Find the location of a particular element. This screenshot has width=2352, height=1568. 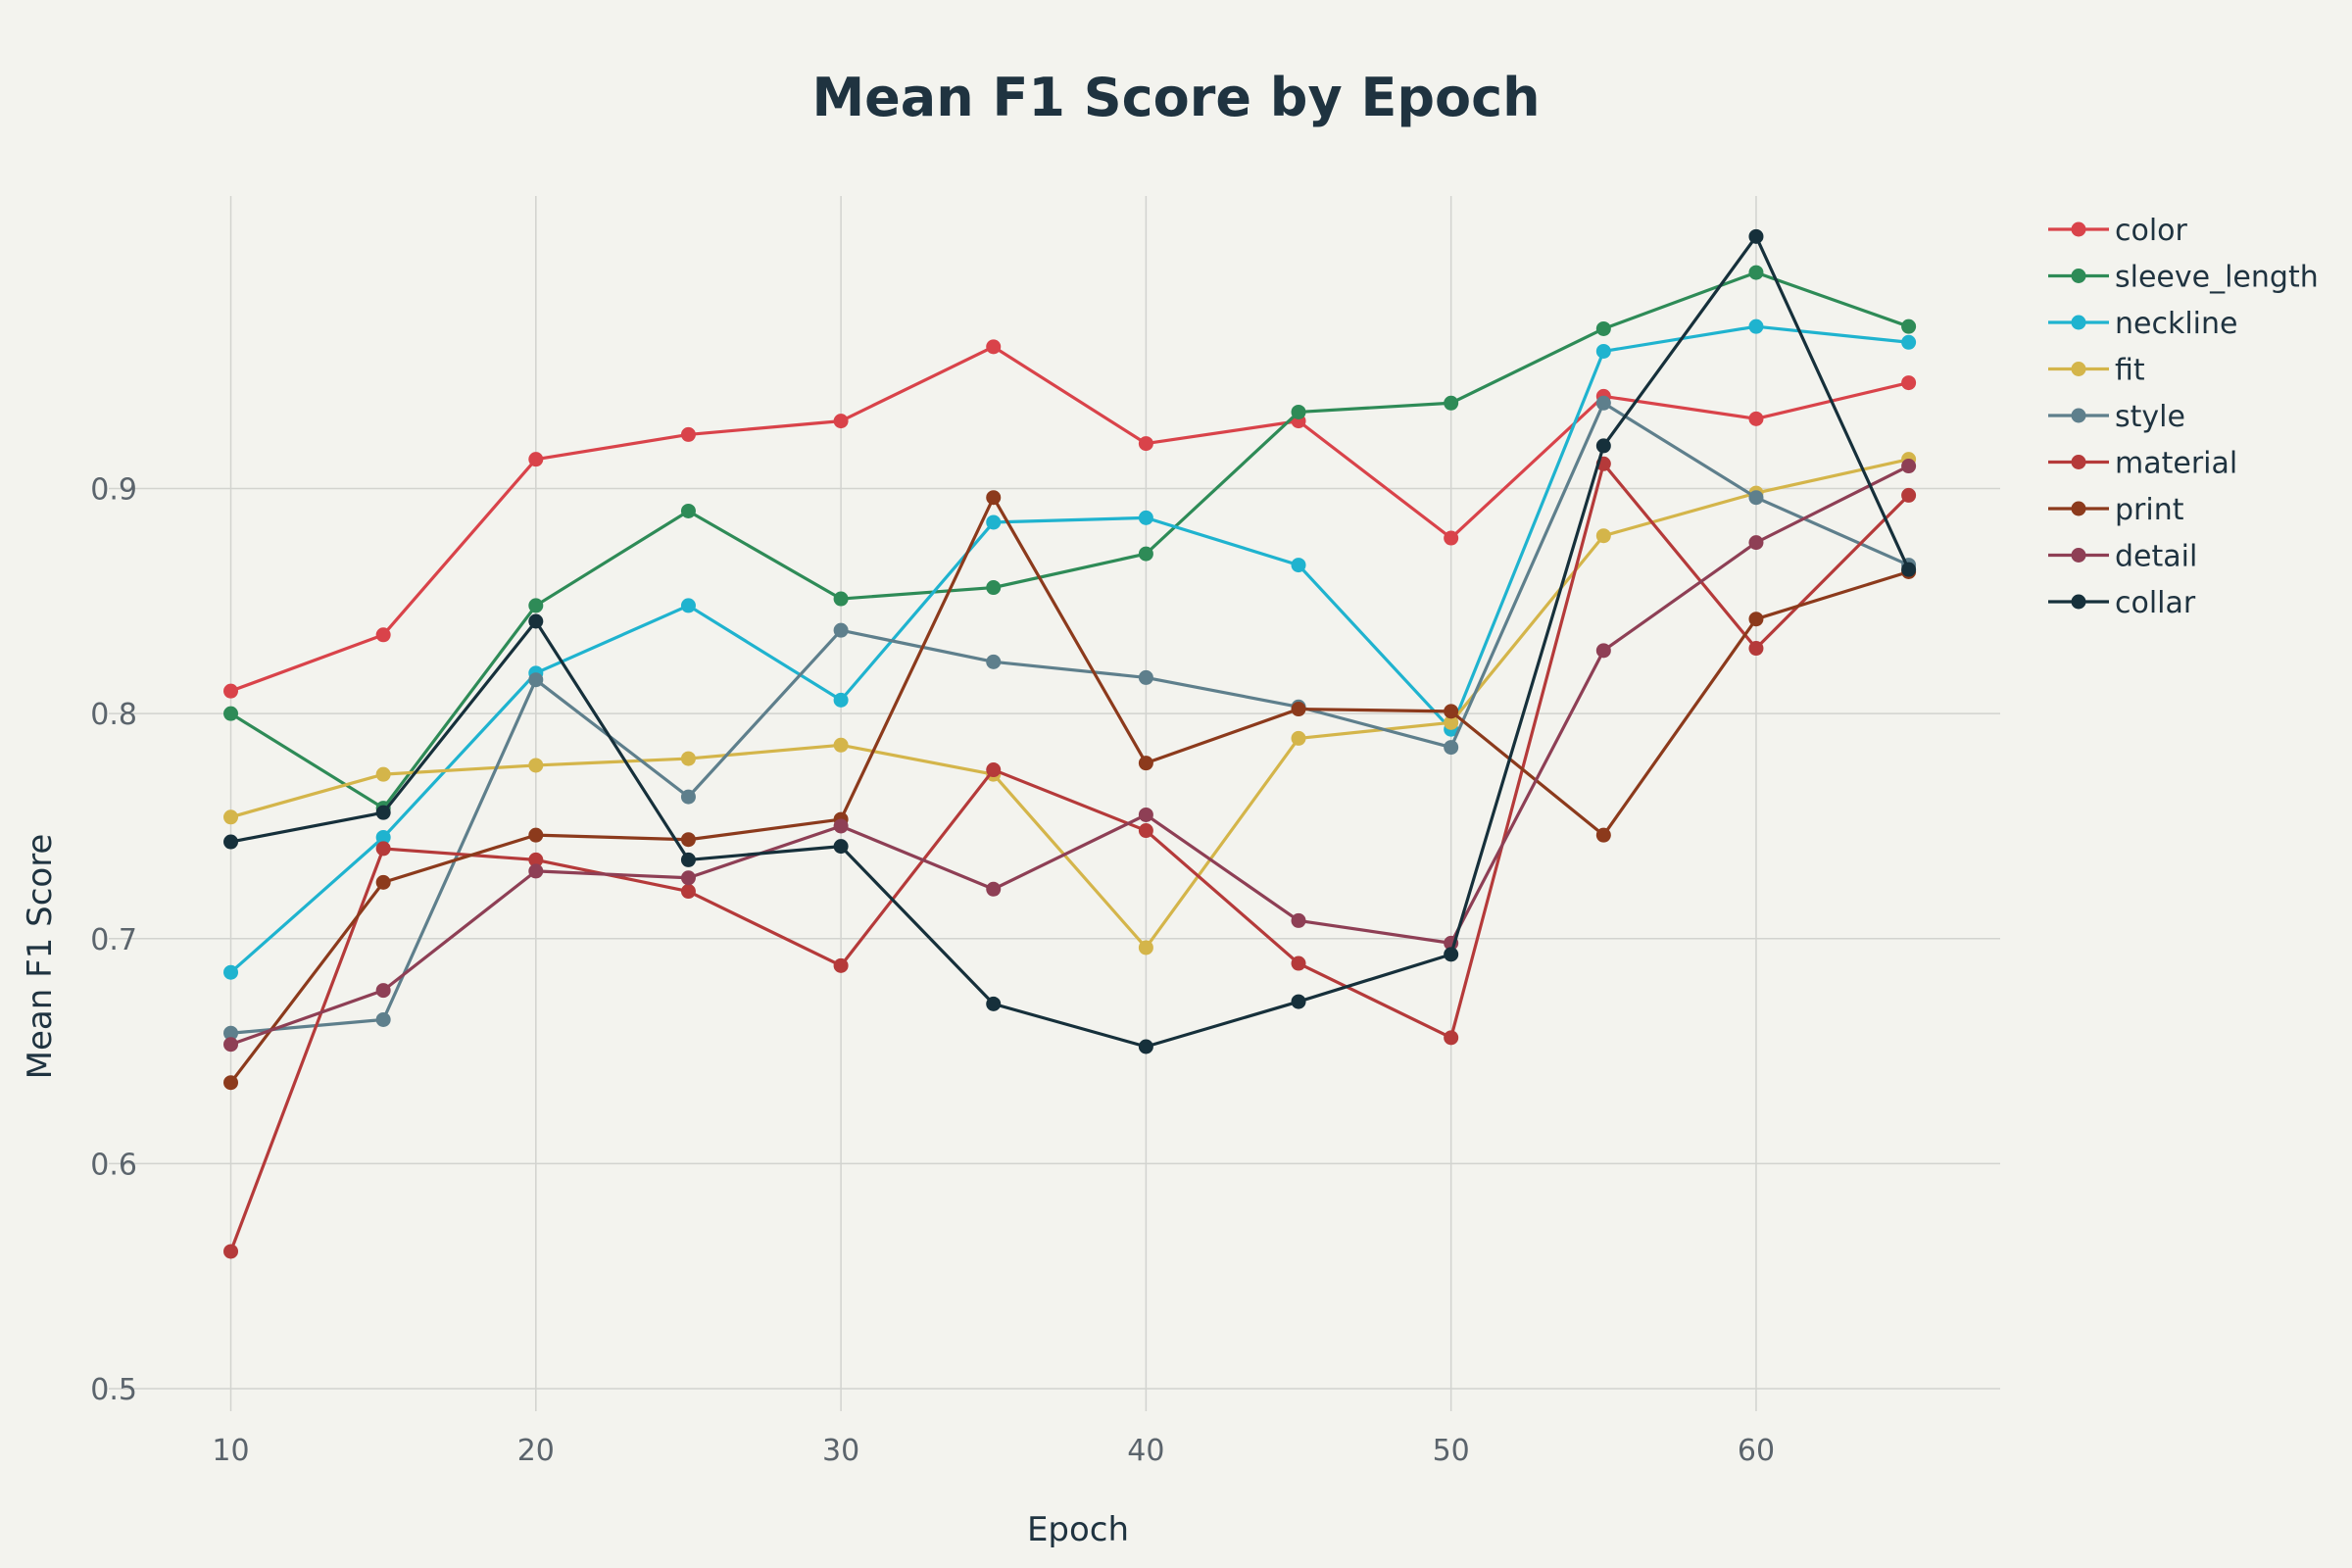

legend-label: print is located at coordinates (2149, 510).